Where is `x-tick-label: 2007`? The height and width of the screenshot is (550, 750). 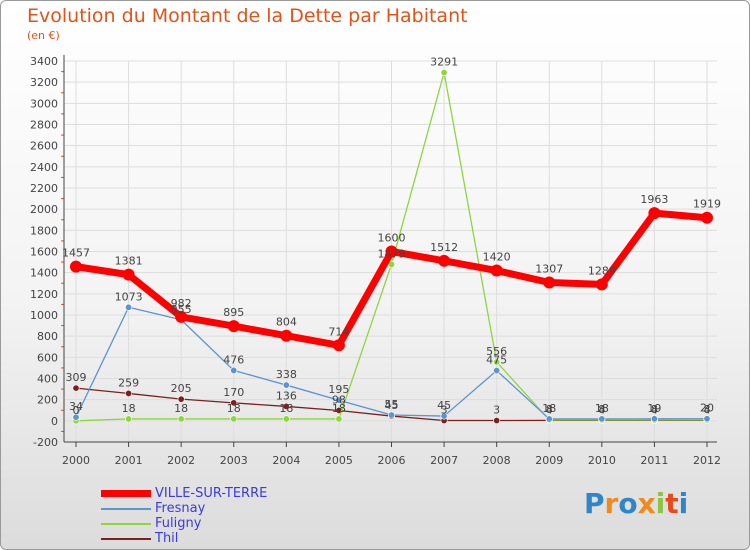
x-tick-label: 2007 is located at coordinates (444, 460).